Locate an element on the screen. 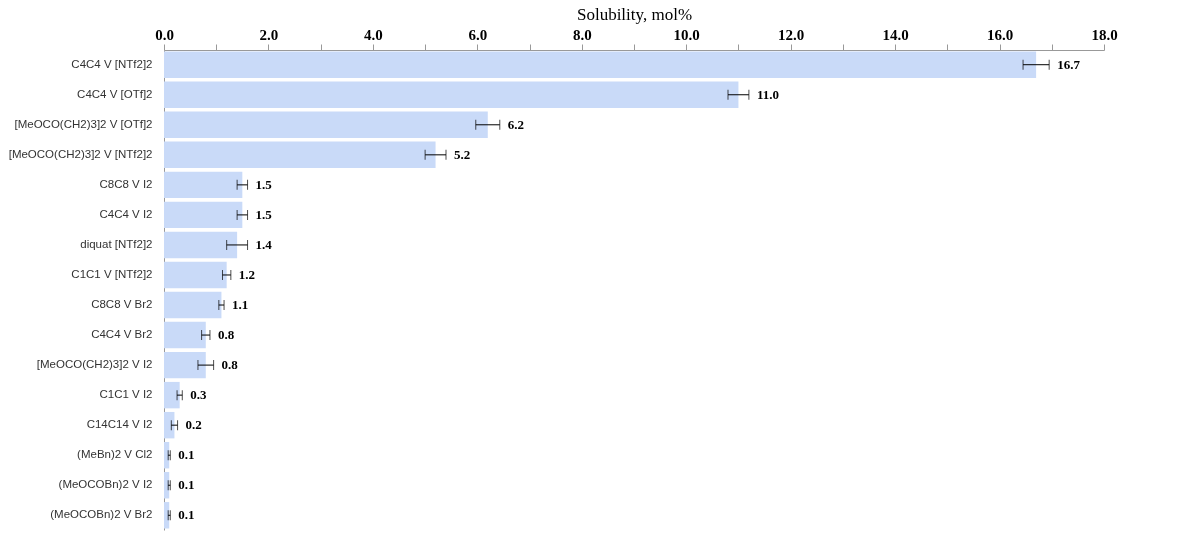 The image size is (1203, 556). y-tick-label: C4C4 V Br2 is located at coordinates (122, 334).